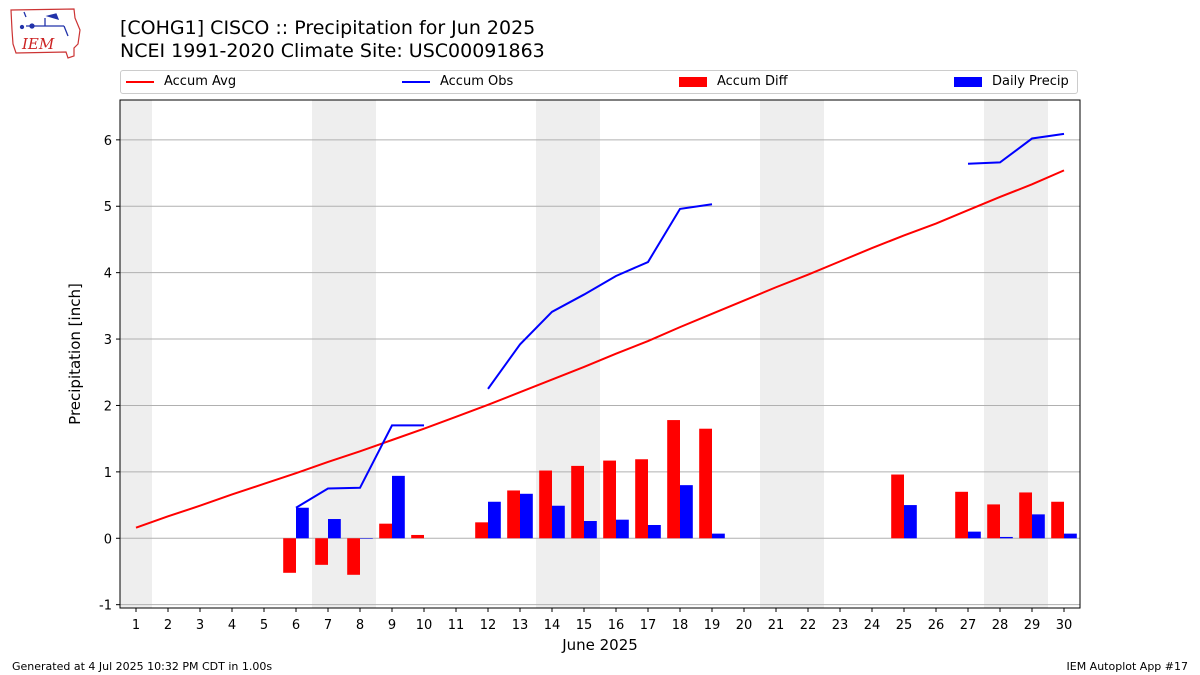  I want to click on x-tick-label: 11, so click(456, 625).